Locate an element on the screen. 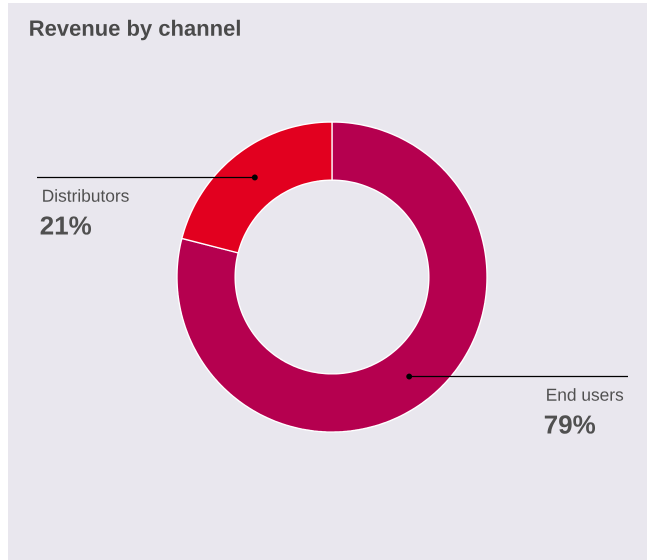  slice-label: End users is located at coordinates (585, 394).